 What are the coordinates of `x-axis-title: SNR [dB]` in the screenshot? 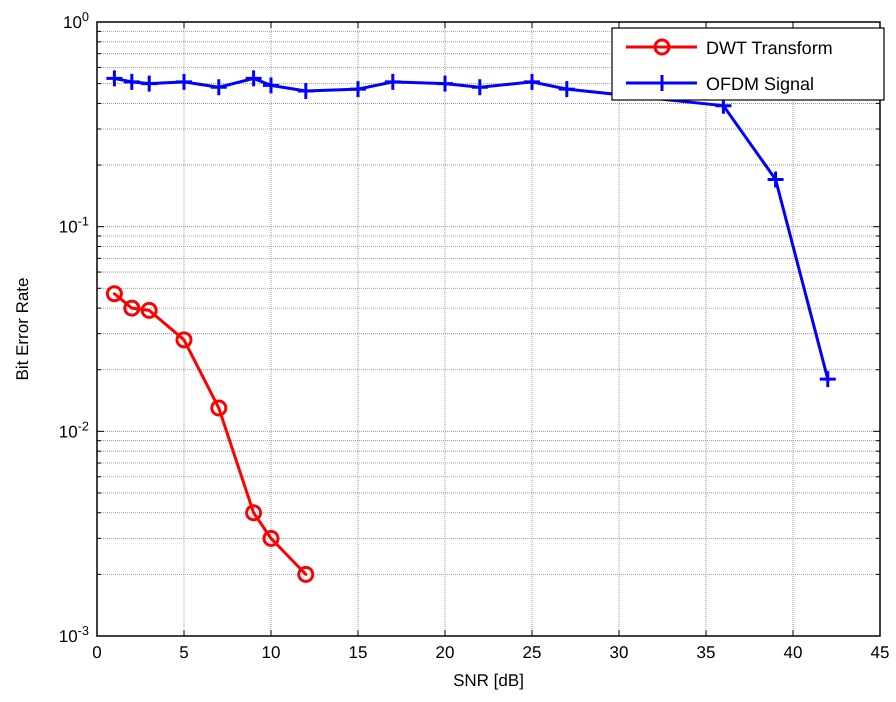 It's located at (488, 680).